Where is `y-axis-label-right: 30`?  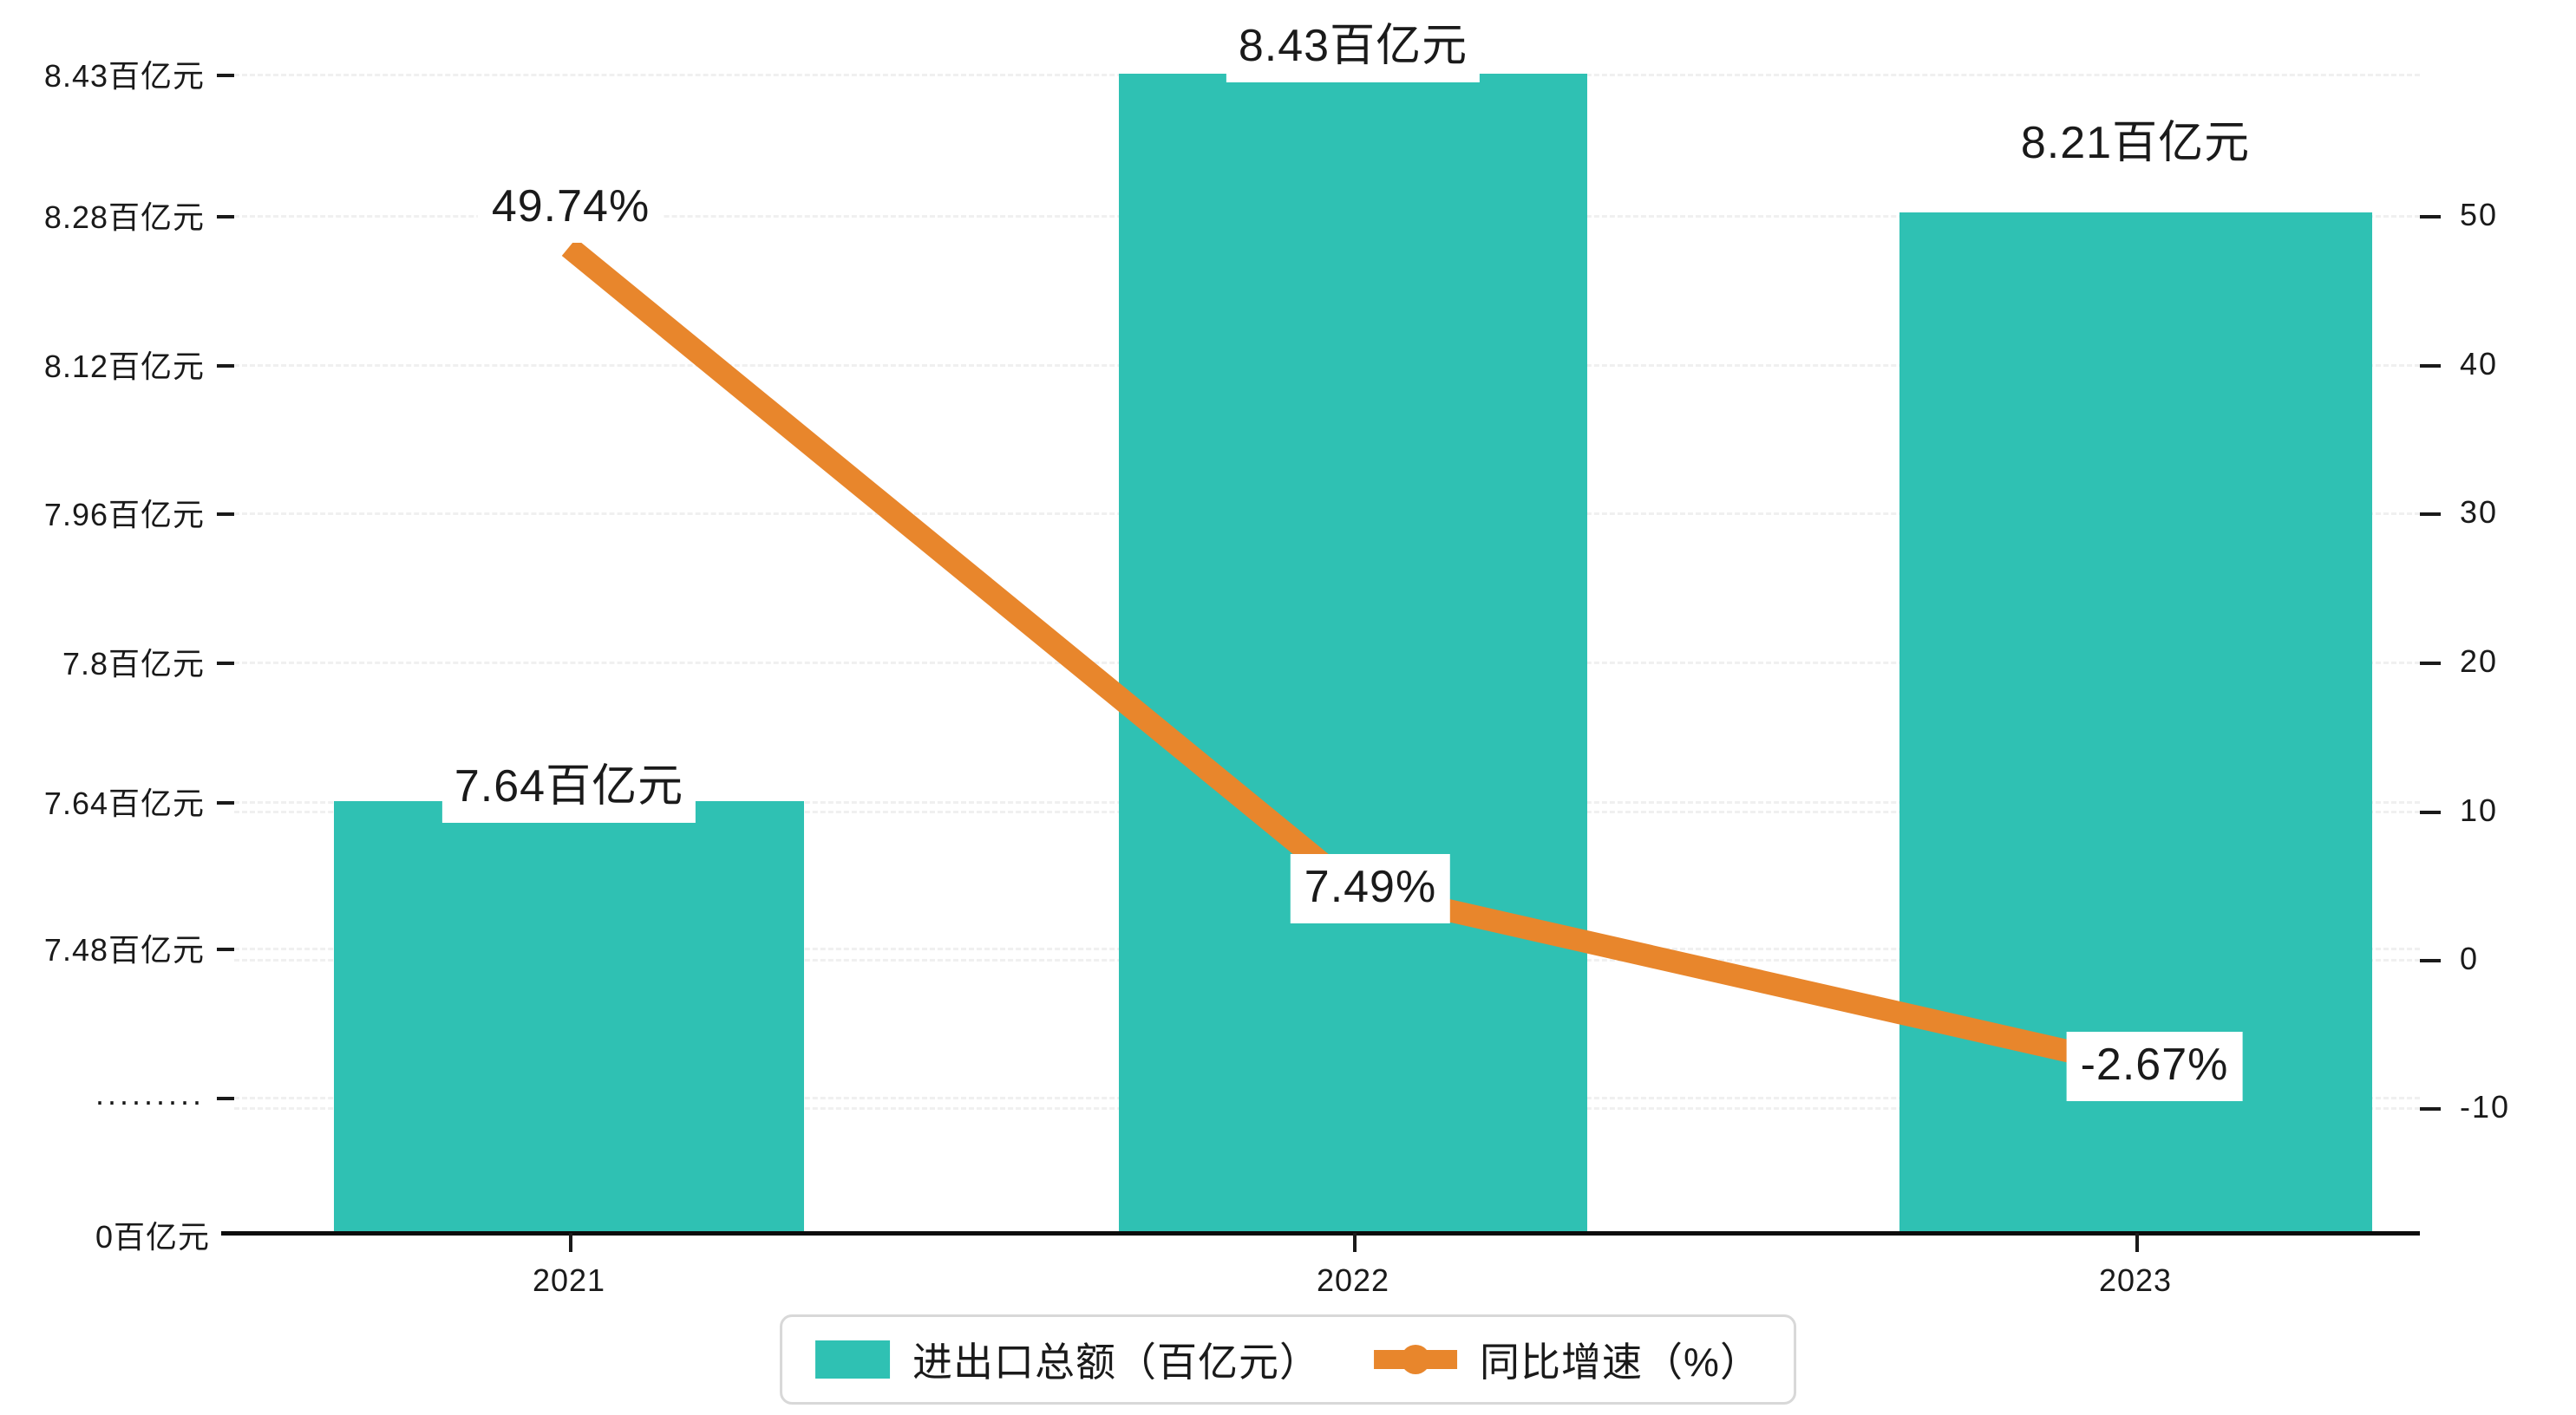
y-axis-label-right: 30 is located at coordinates (2479, 512).